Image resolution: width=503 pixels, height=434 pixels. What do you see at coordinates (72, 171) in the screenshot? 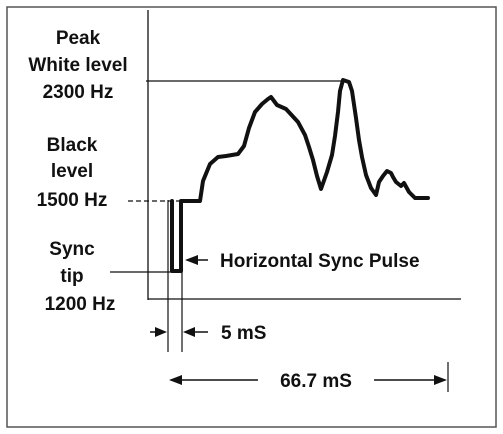
I see `black-label-line2: level` at bounding box center [72, 171].